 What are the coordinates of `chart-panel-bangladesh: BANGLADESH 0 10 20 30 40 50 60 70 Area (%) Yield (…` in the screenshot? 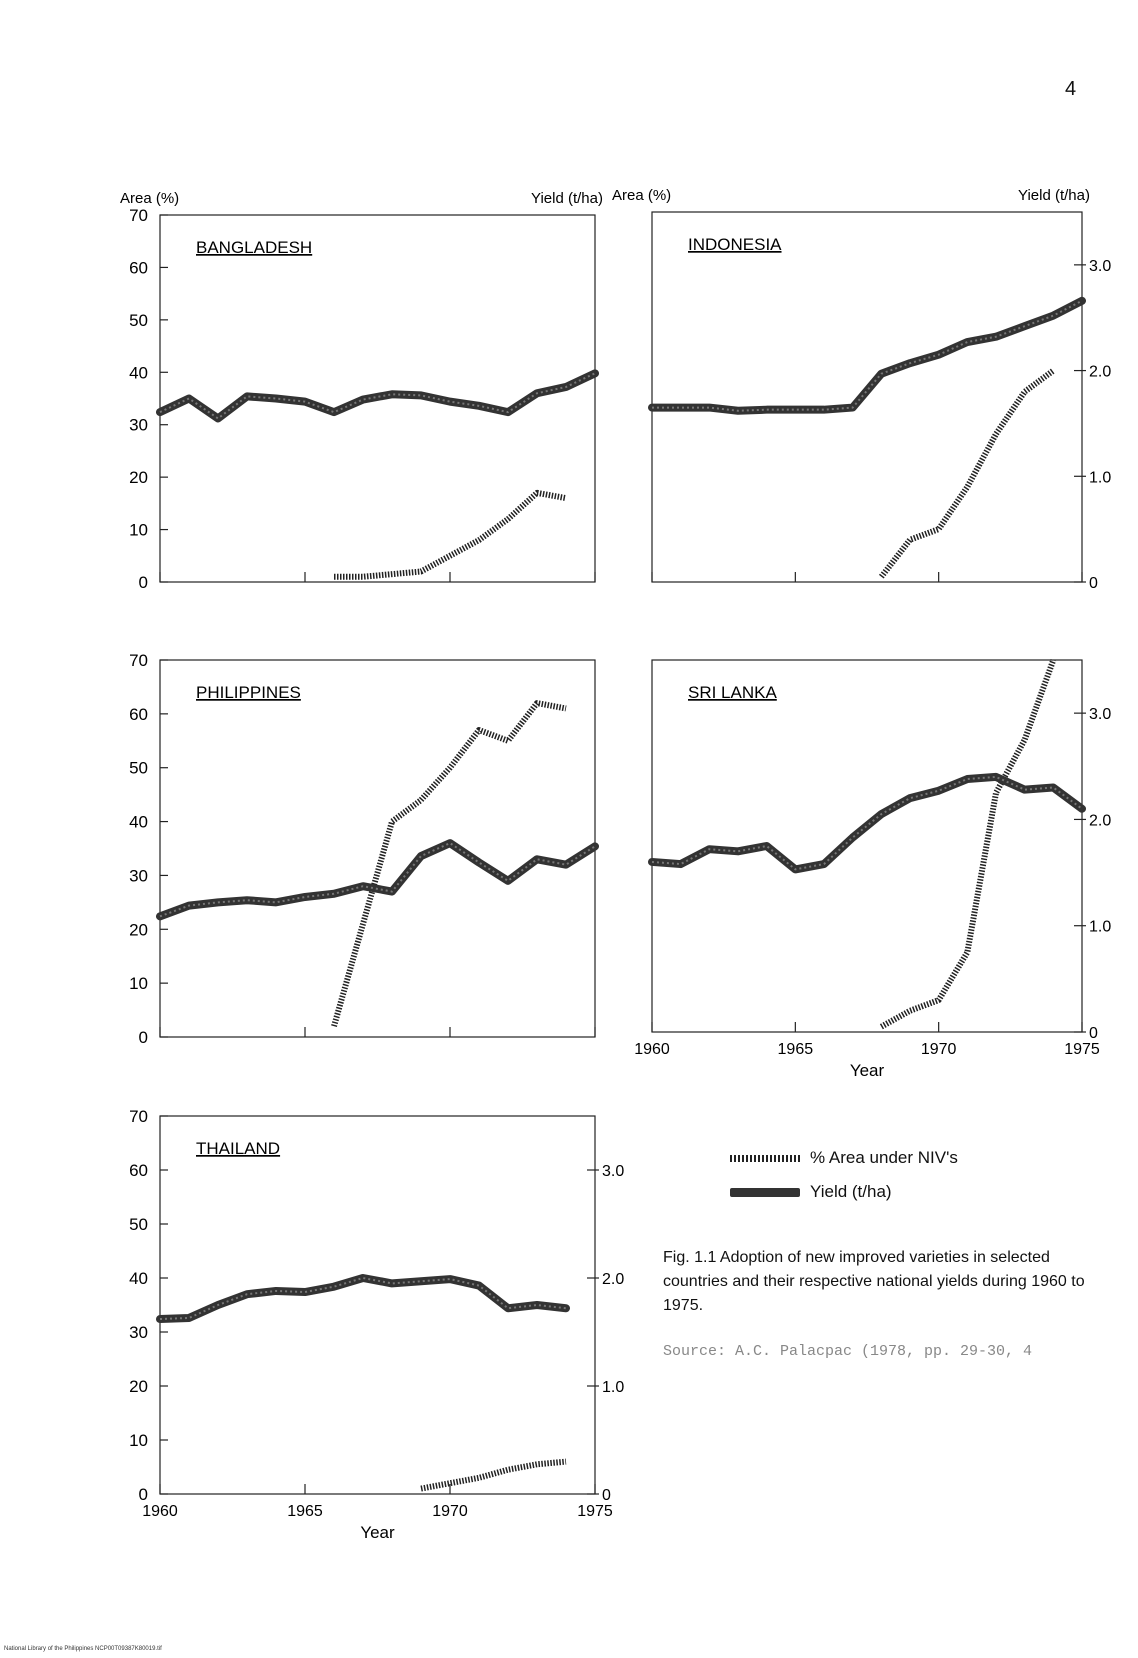 It's located at (361, 391).